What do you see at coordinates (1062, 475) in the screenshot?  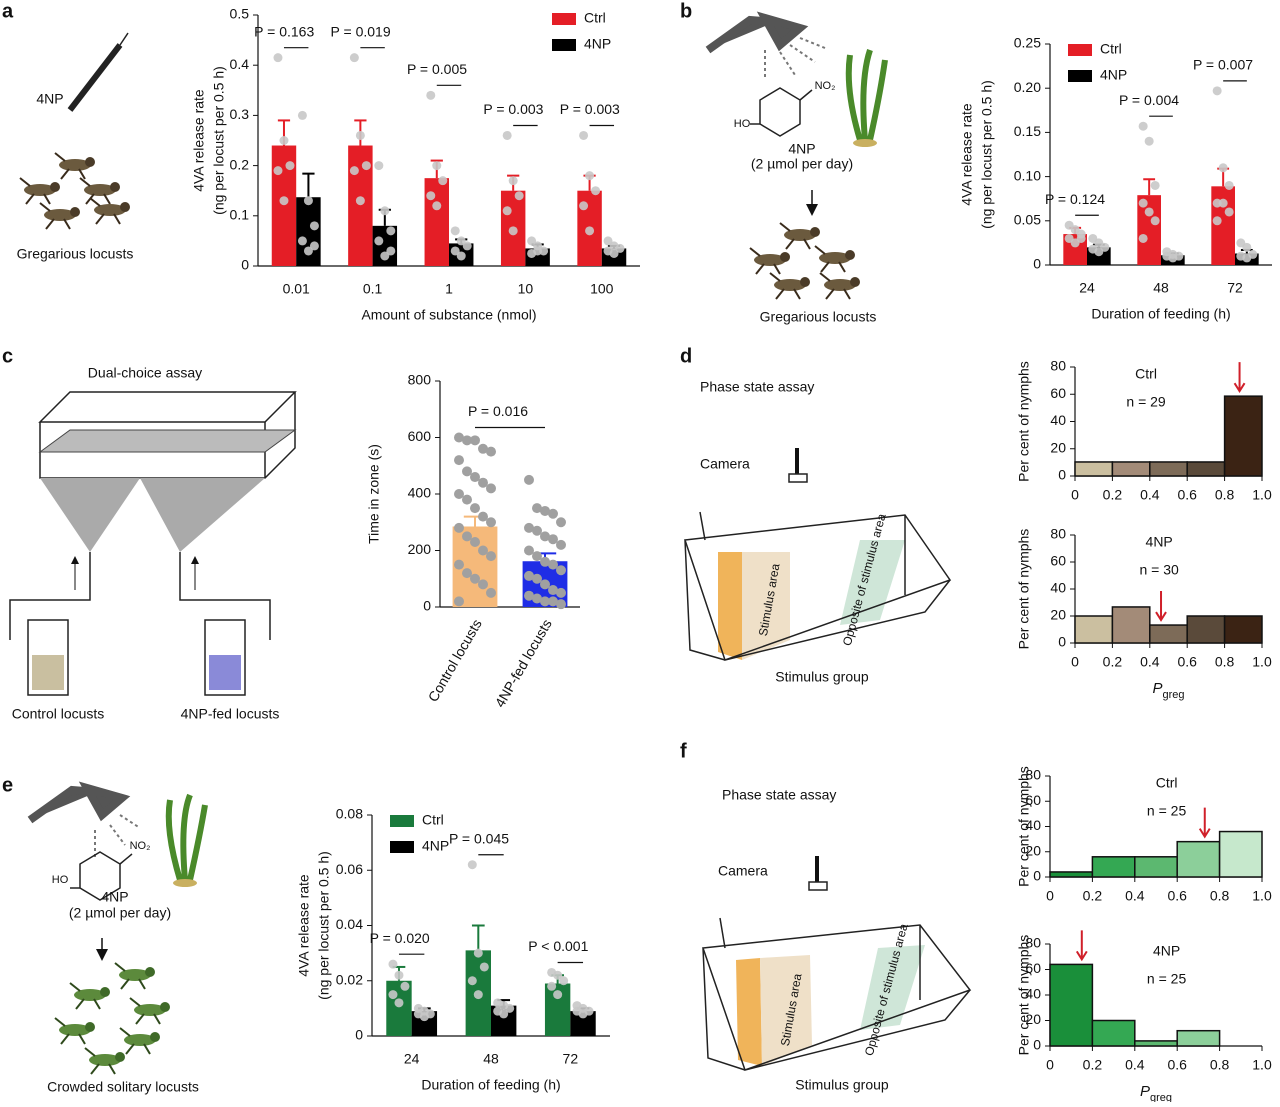 I see `y-tick-label: 0` at bounding box center [1062, 475].